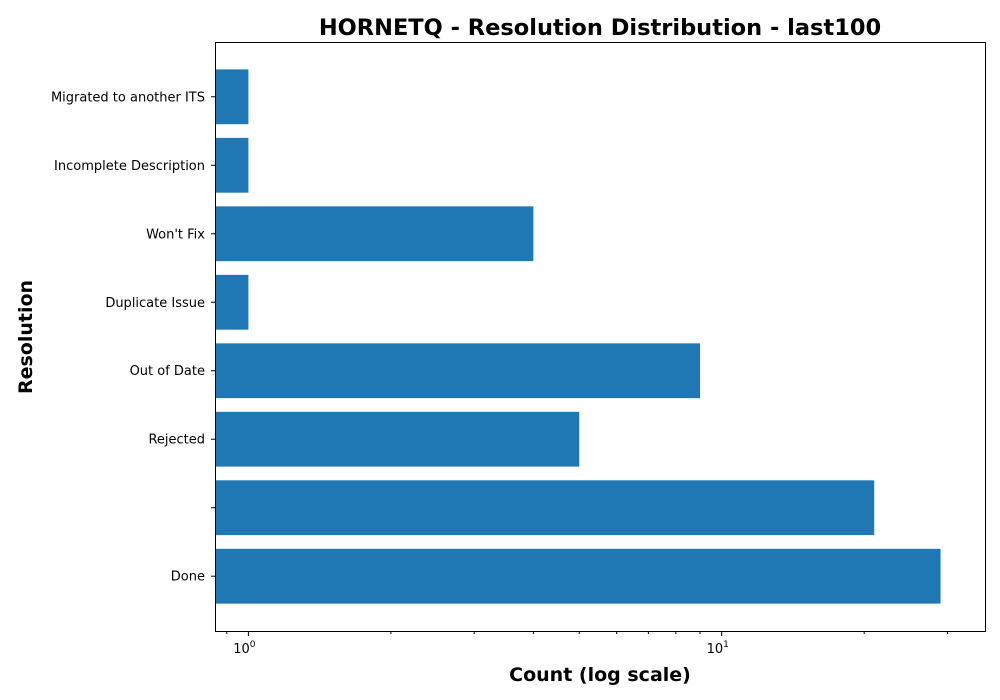 The image size is (1000, 700). Describe the element at coordinates (600, 675) in the screenshot. I see `x-axis-label: Count (log scale)` at that location.